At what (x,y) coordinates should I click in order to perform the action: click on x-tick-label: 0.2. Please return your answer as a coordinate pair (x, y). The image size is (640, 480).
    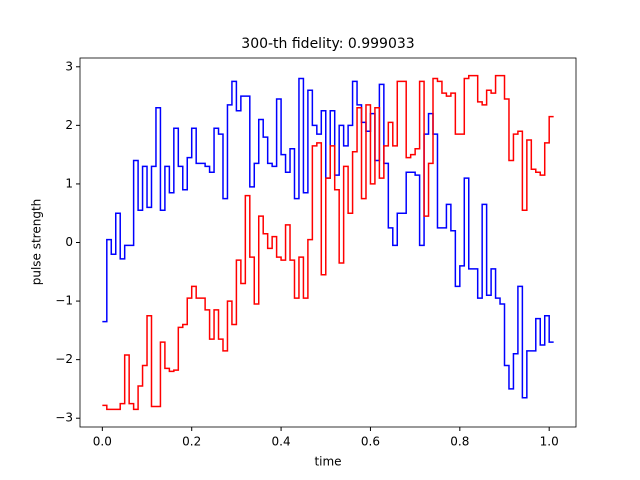
    Looking at the image, I should click on (191, 442).